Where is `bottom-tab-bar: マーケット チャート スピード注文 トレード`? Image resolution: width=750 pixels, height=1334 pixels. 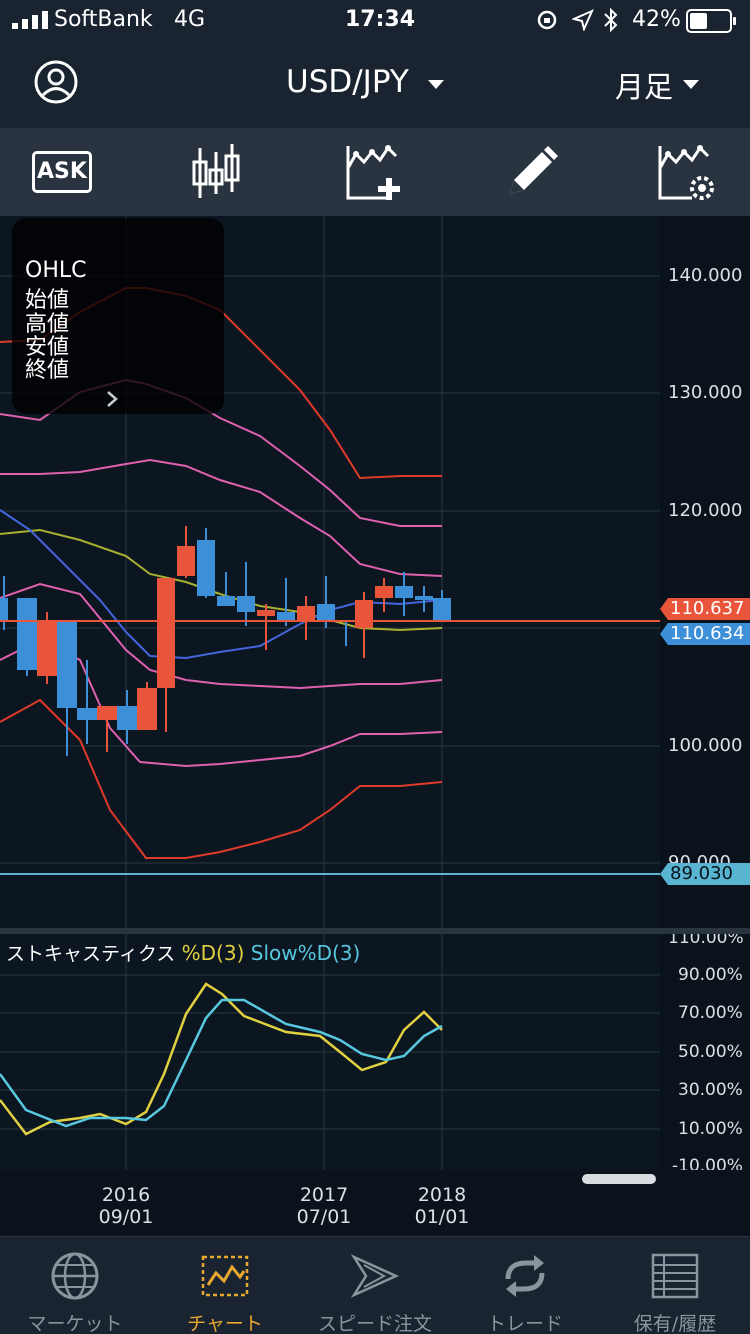 bottom-tab-bar: マーケット チャート スピード注文 トレード is located at coordinates (375, 1285).